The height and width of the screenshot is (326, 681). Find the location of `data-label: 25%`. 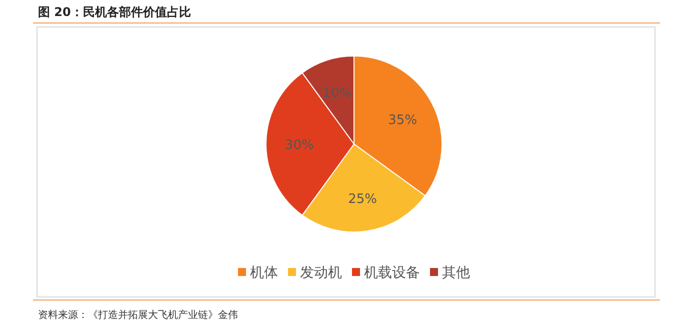

data-label: 25% is located at coordinates (362, 199).